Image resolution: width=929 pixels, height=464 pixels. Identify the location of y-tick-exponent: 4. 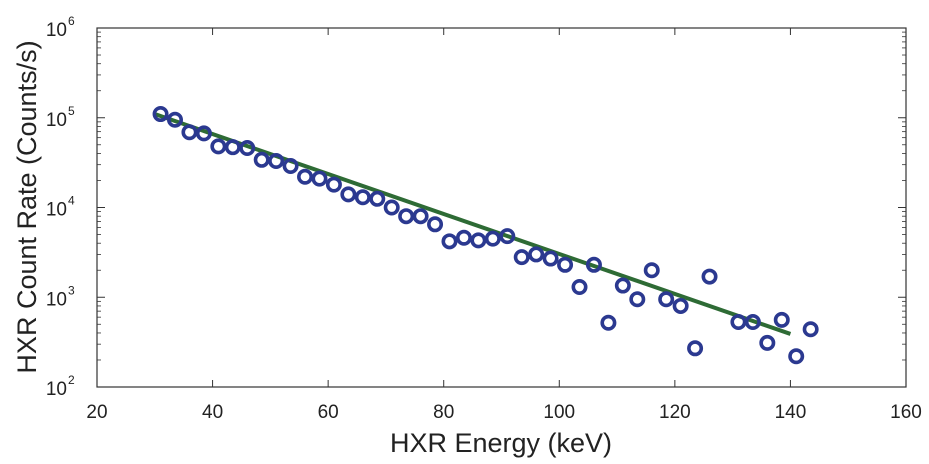
(71, 201).